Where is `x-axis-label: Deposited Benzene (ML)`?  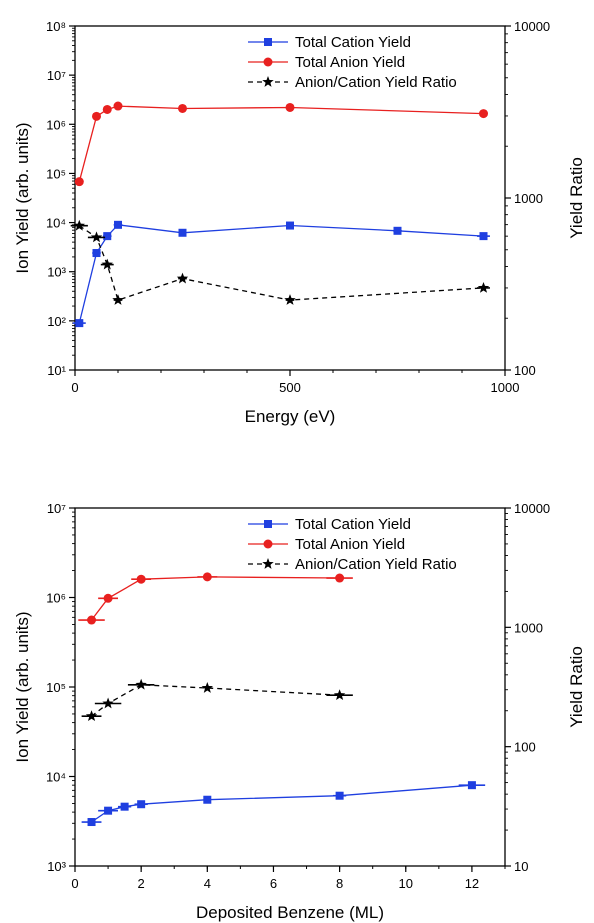 x-axis-label: Deposited Benzene (ML) is located at coordinates (290, 912).